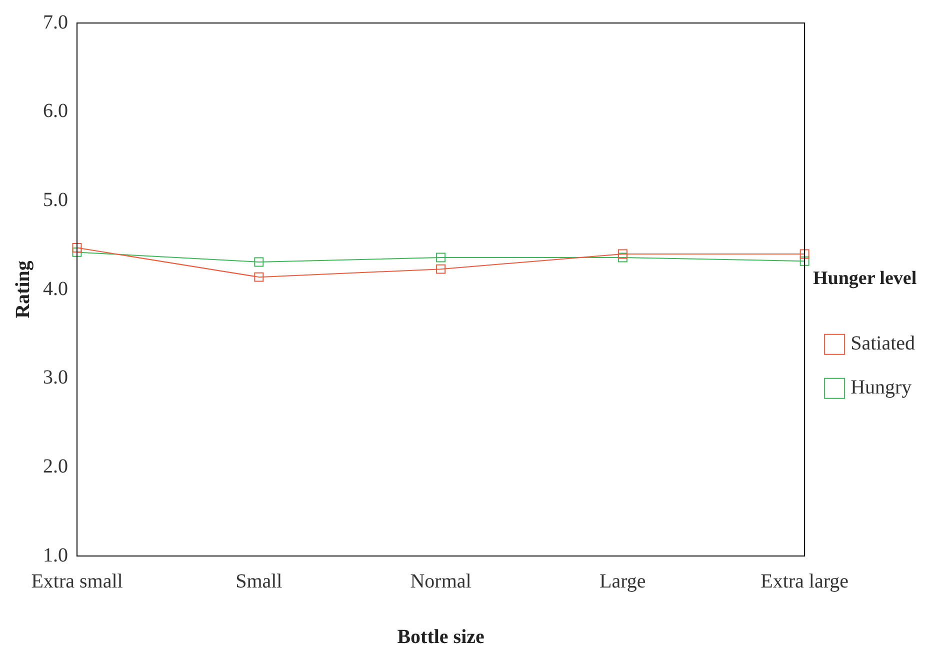  What do you see at coordinates (441, 581) in the screenshot?
I see `x-tick-label: Normal` at bounding box center [441, 581].